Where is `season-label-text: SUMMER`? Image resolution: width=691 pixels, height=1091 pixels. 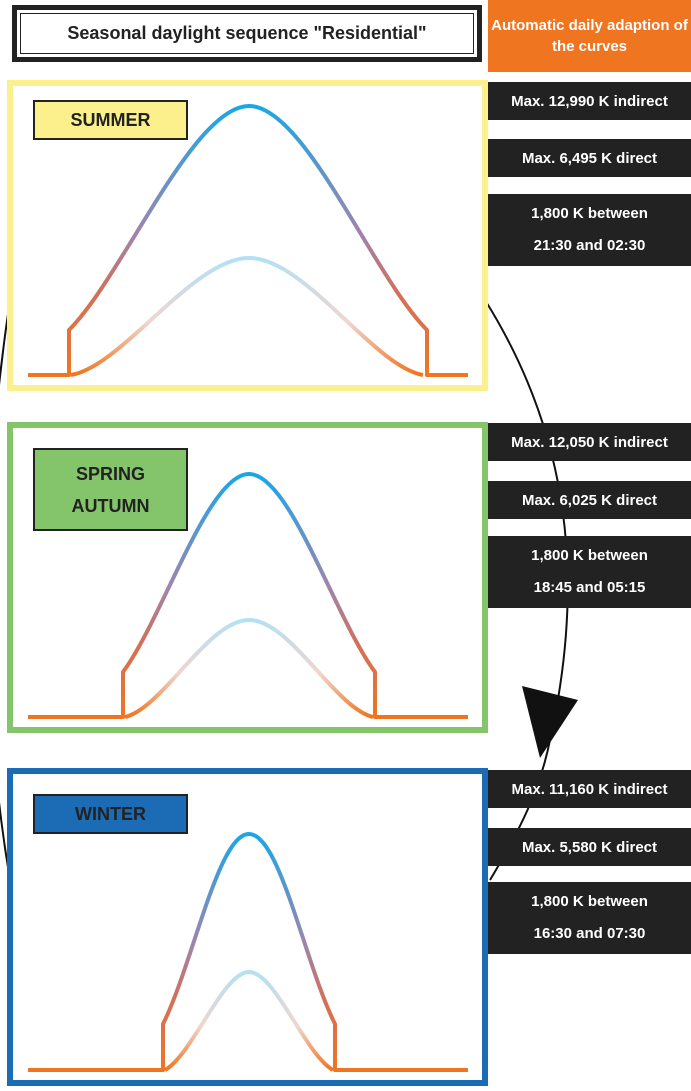 season-label-text: SUMMER is located at coordinates (110, 120).